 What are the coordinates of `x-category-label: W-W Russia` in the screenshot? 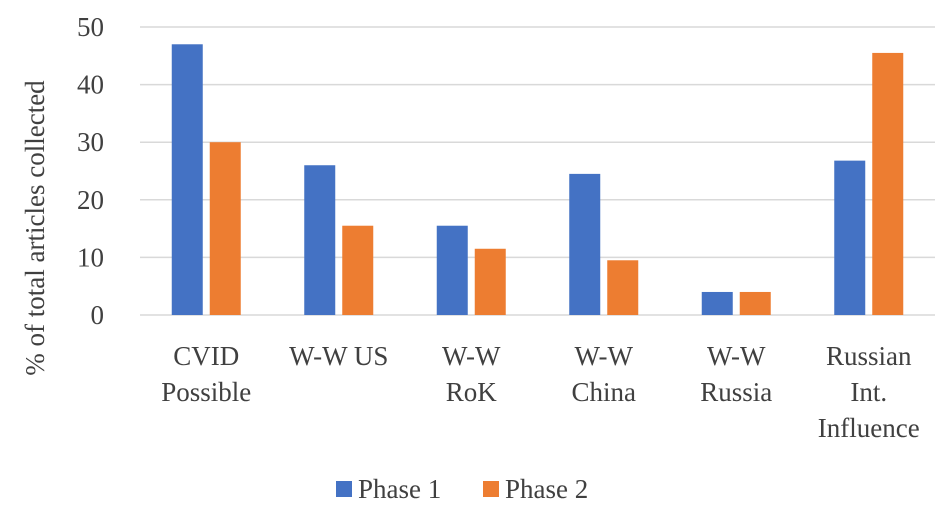 It's located at (736, 374).